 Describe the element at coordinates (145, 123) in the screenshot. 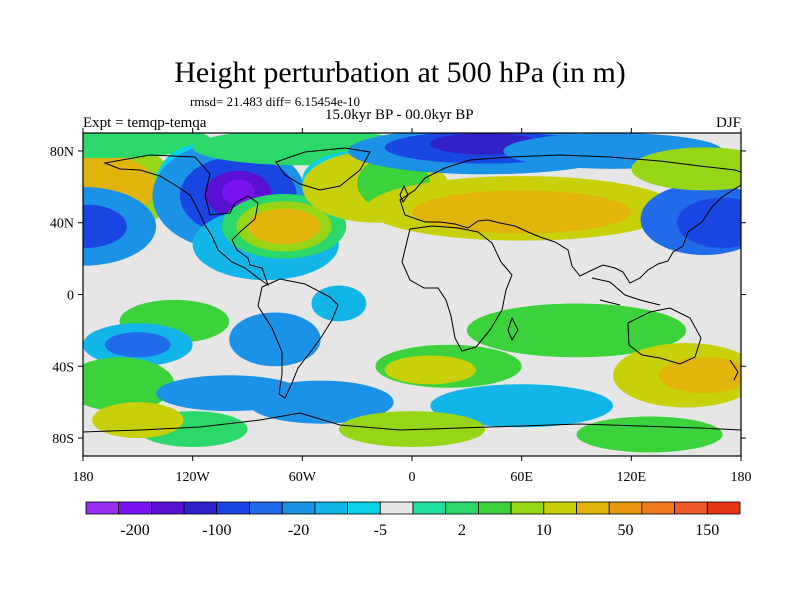

I see `experiment-label: Expt = temqp-temqa` at that location.